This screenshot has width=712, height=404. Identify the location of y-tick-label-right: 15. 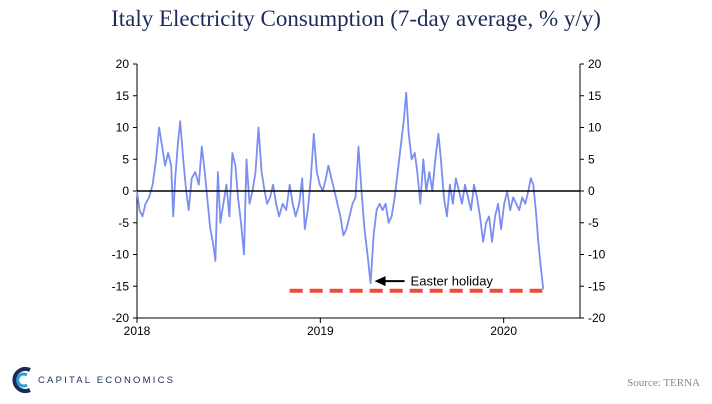
(595, 96).